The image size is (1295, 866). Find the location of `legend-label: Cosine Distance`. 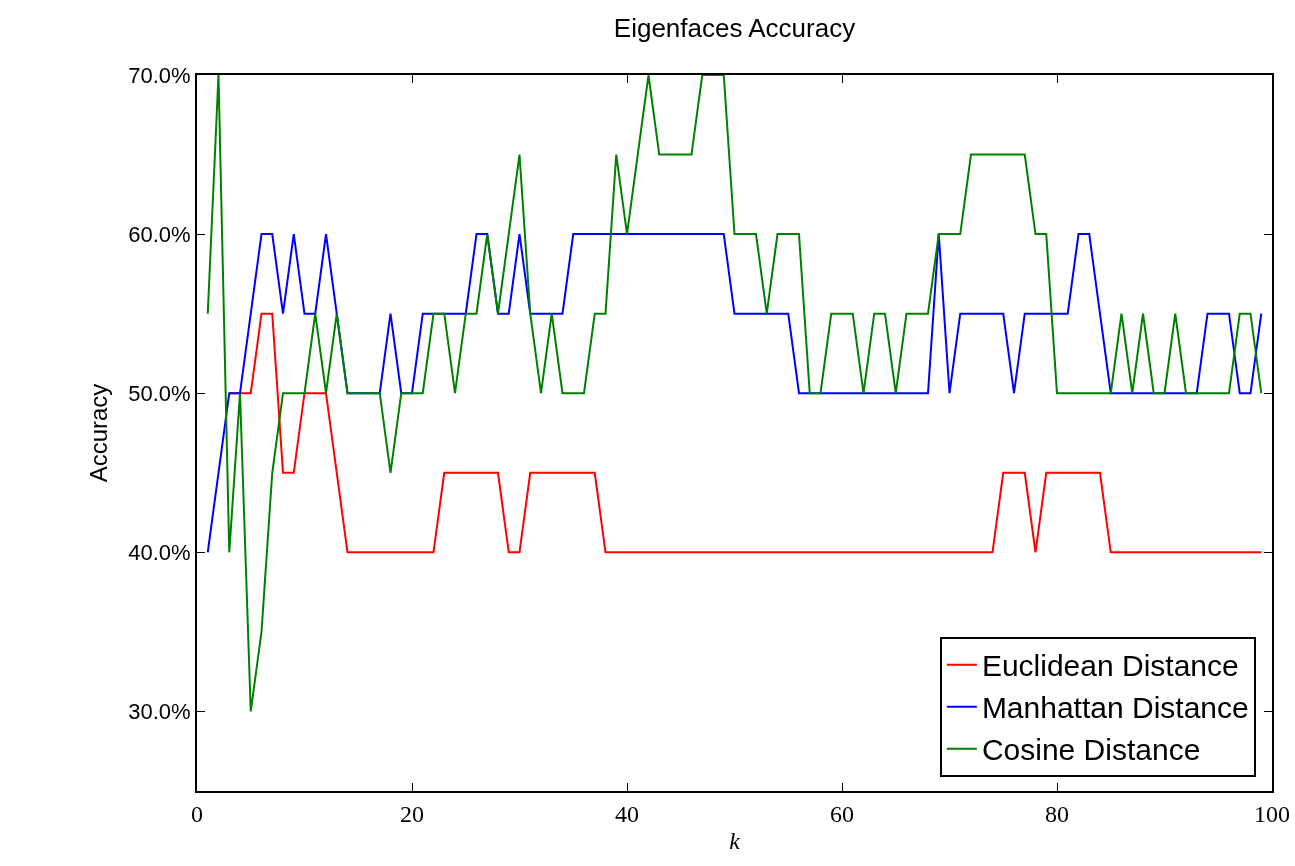

legend-label: Cosine Distance is located at coordinates (1091, 750).